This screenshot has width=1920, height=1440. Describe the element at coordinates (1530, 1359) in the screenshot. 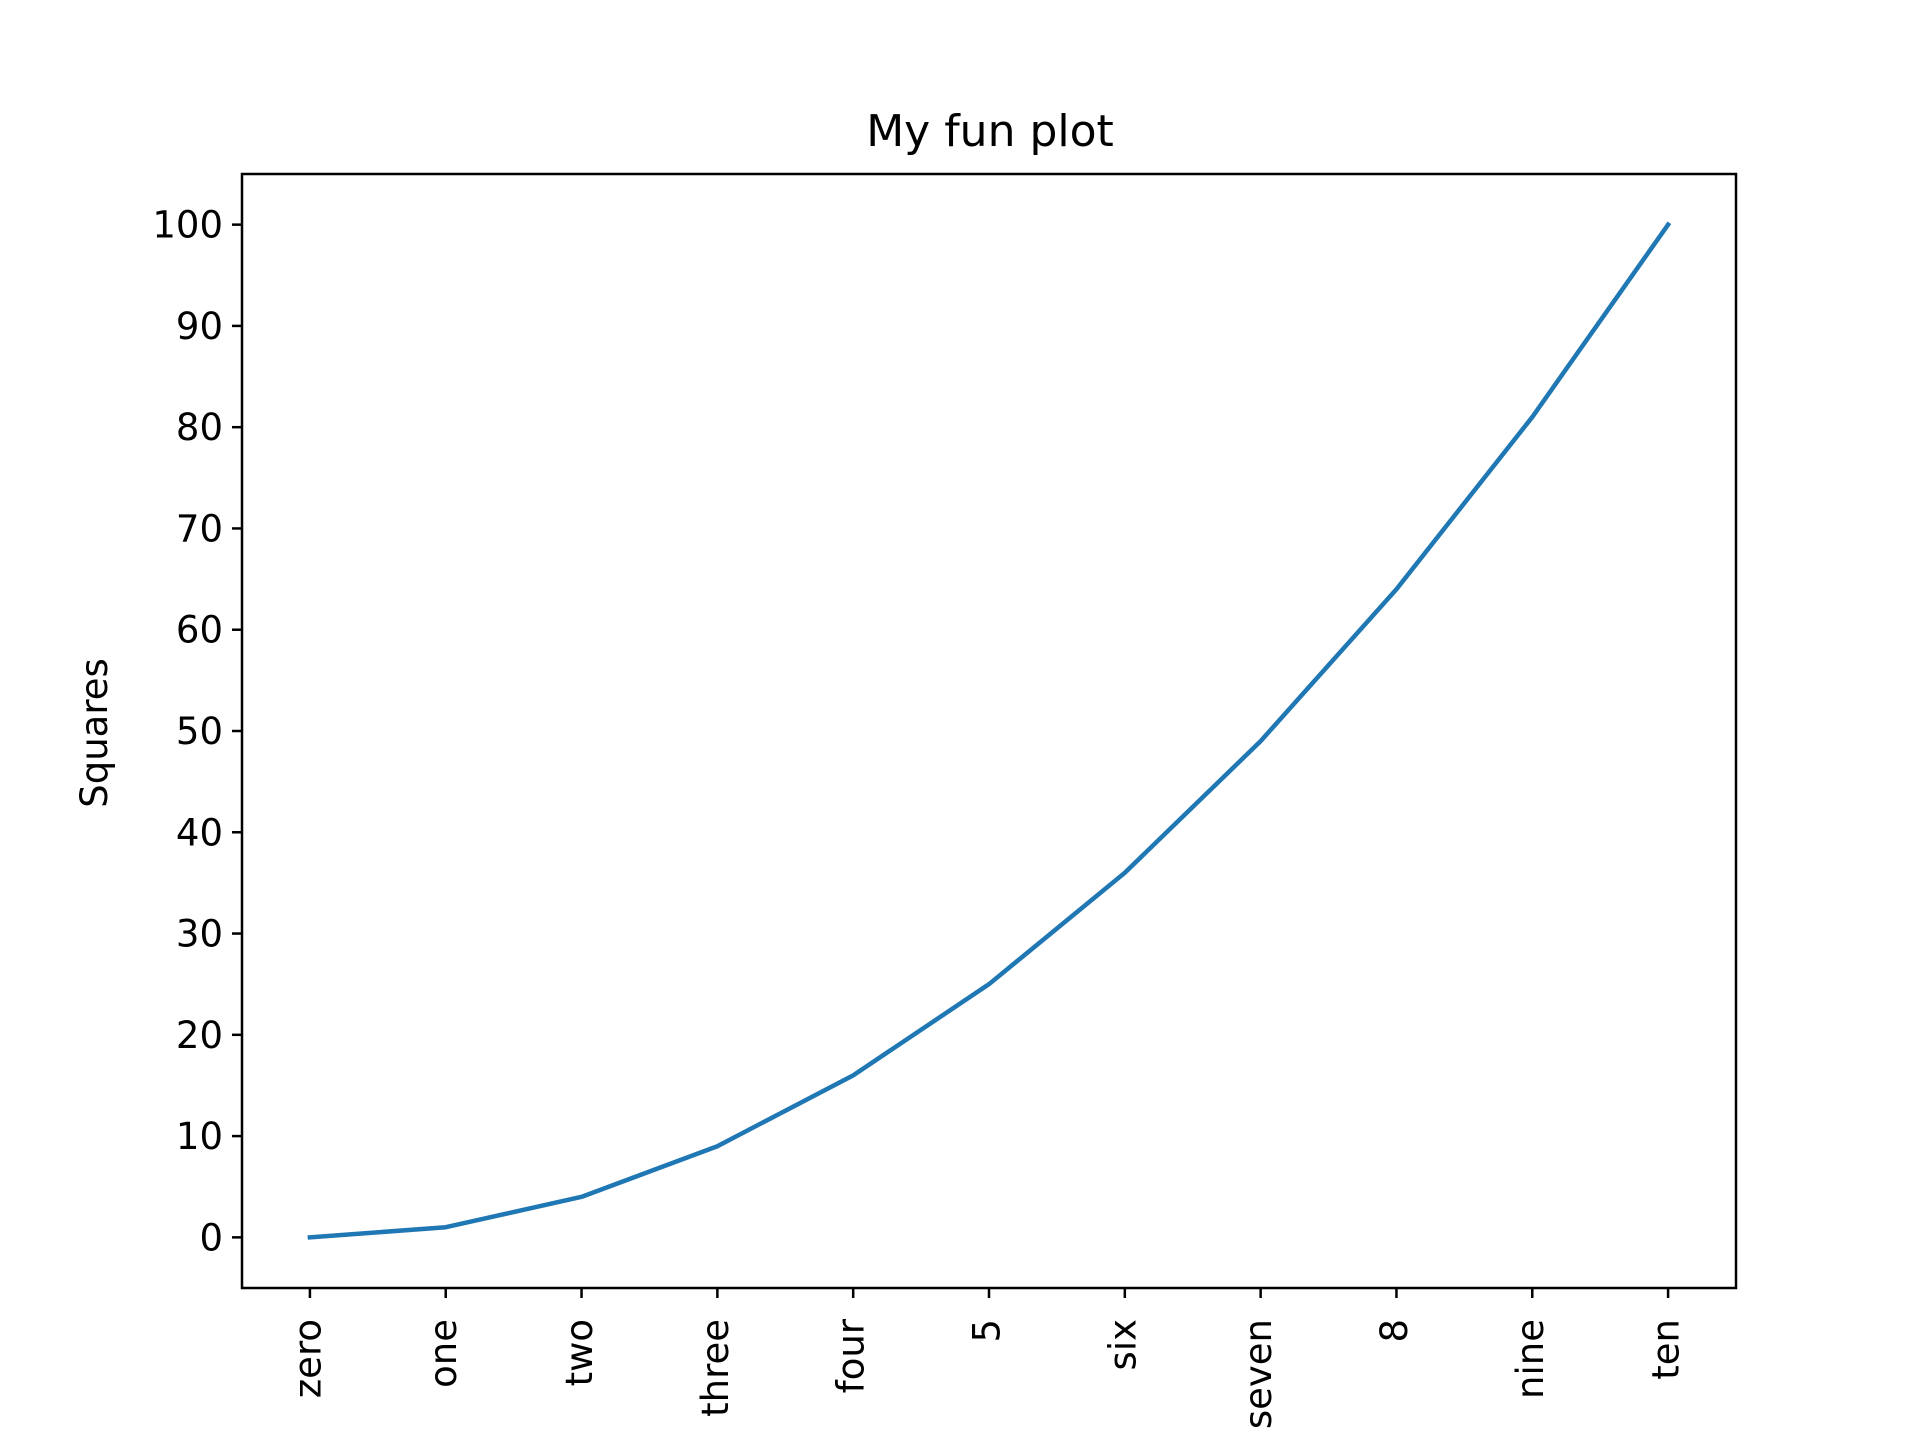

I see `x-tick-label: nine` at that location.